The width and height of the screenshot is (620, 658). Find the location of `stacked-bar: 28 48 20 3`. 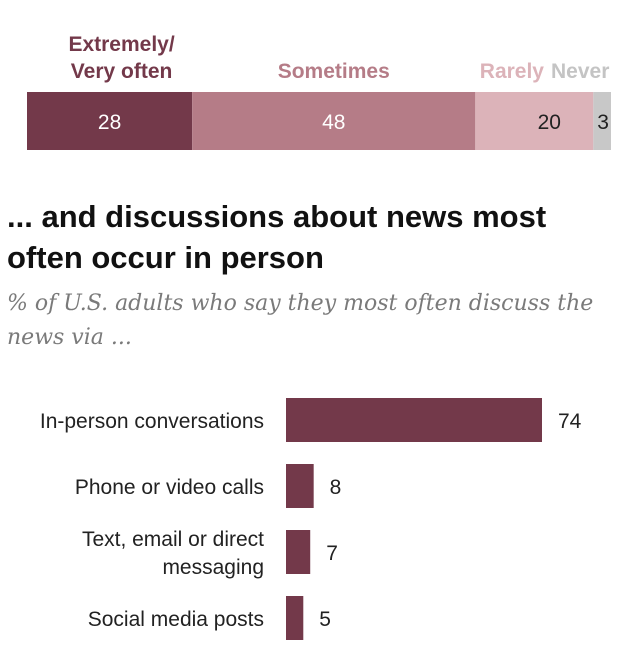

stacked-bar: 28 48 20 3 is located at coordinates (319, 121).